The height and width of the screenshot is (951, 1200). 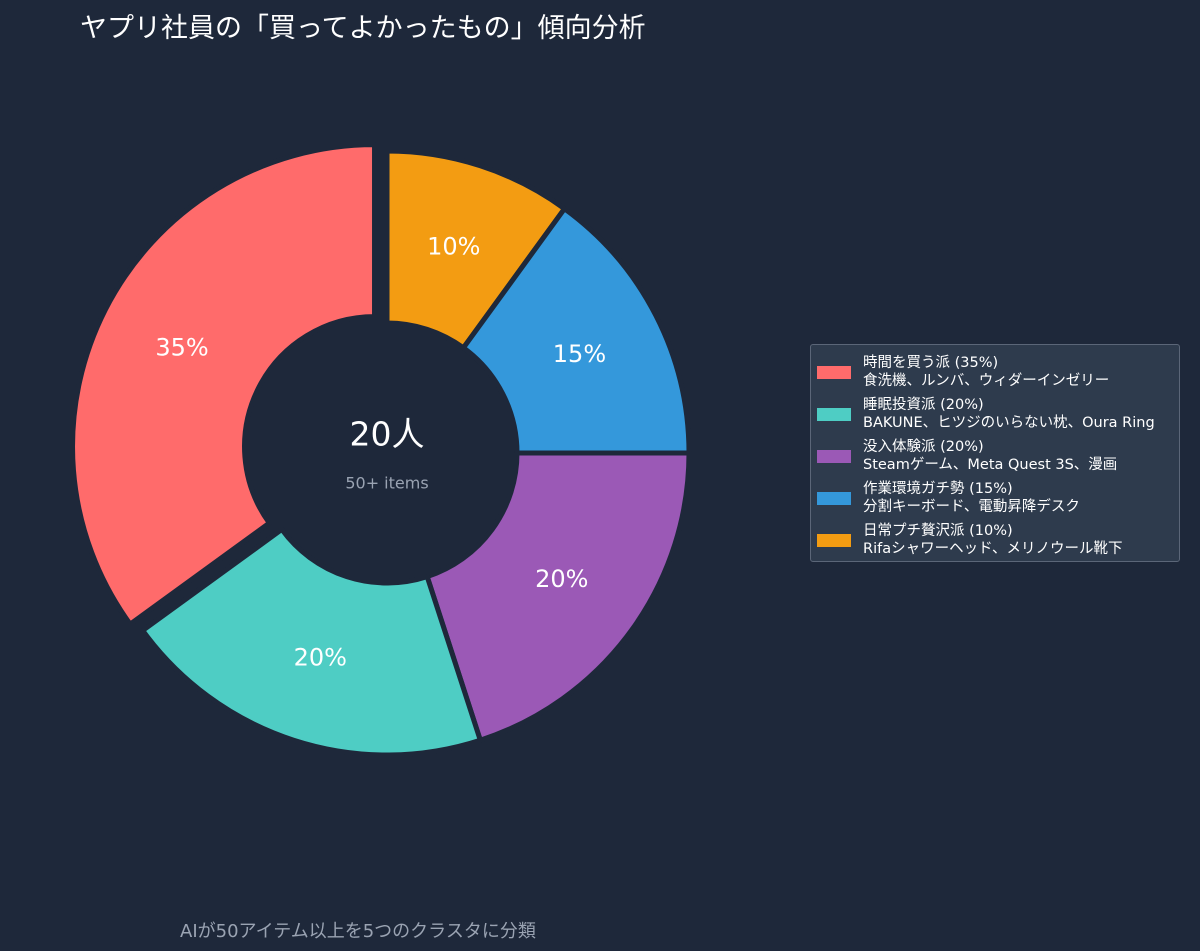 I want to click on legend-label: 日常プチ贅沢派 (10%), so click(x=938, y=531).